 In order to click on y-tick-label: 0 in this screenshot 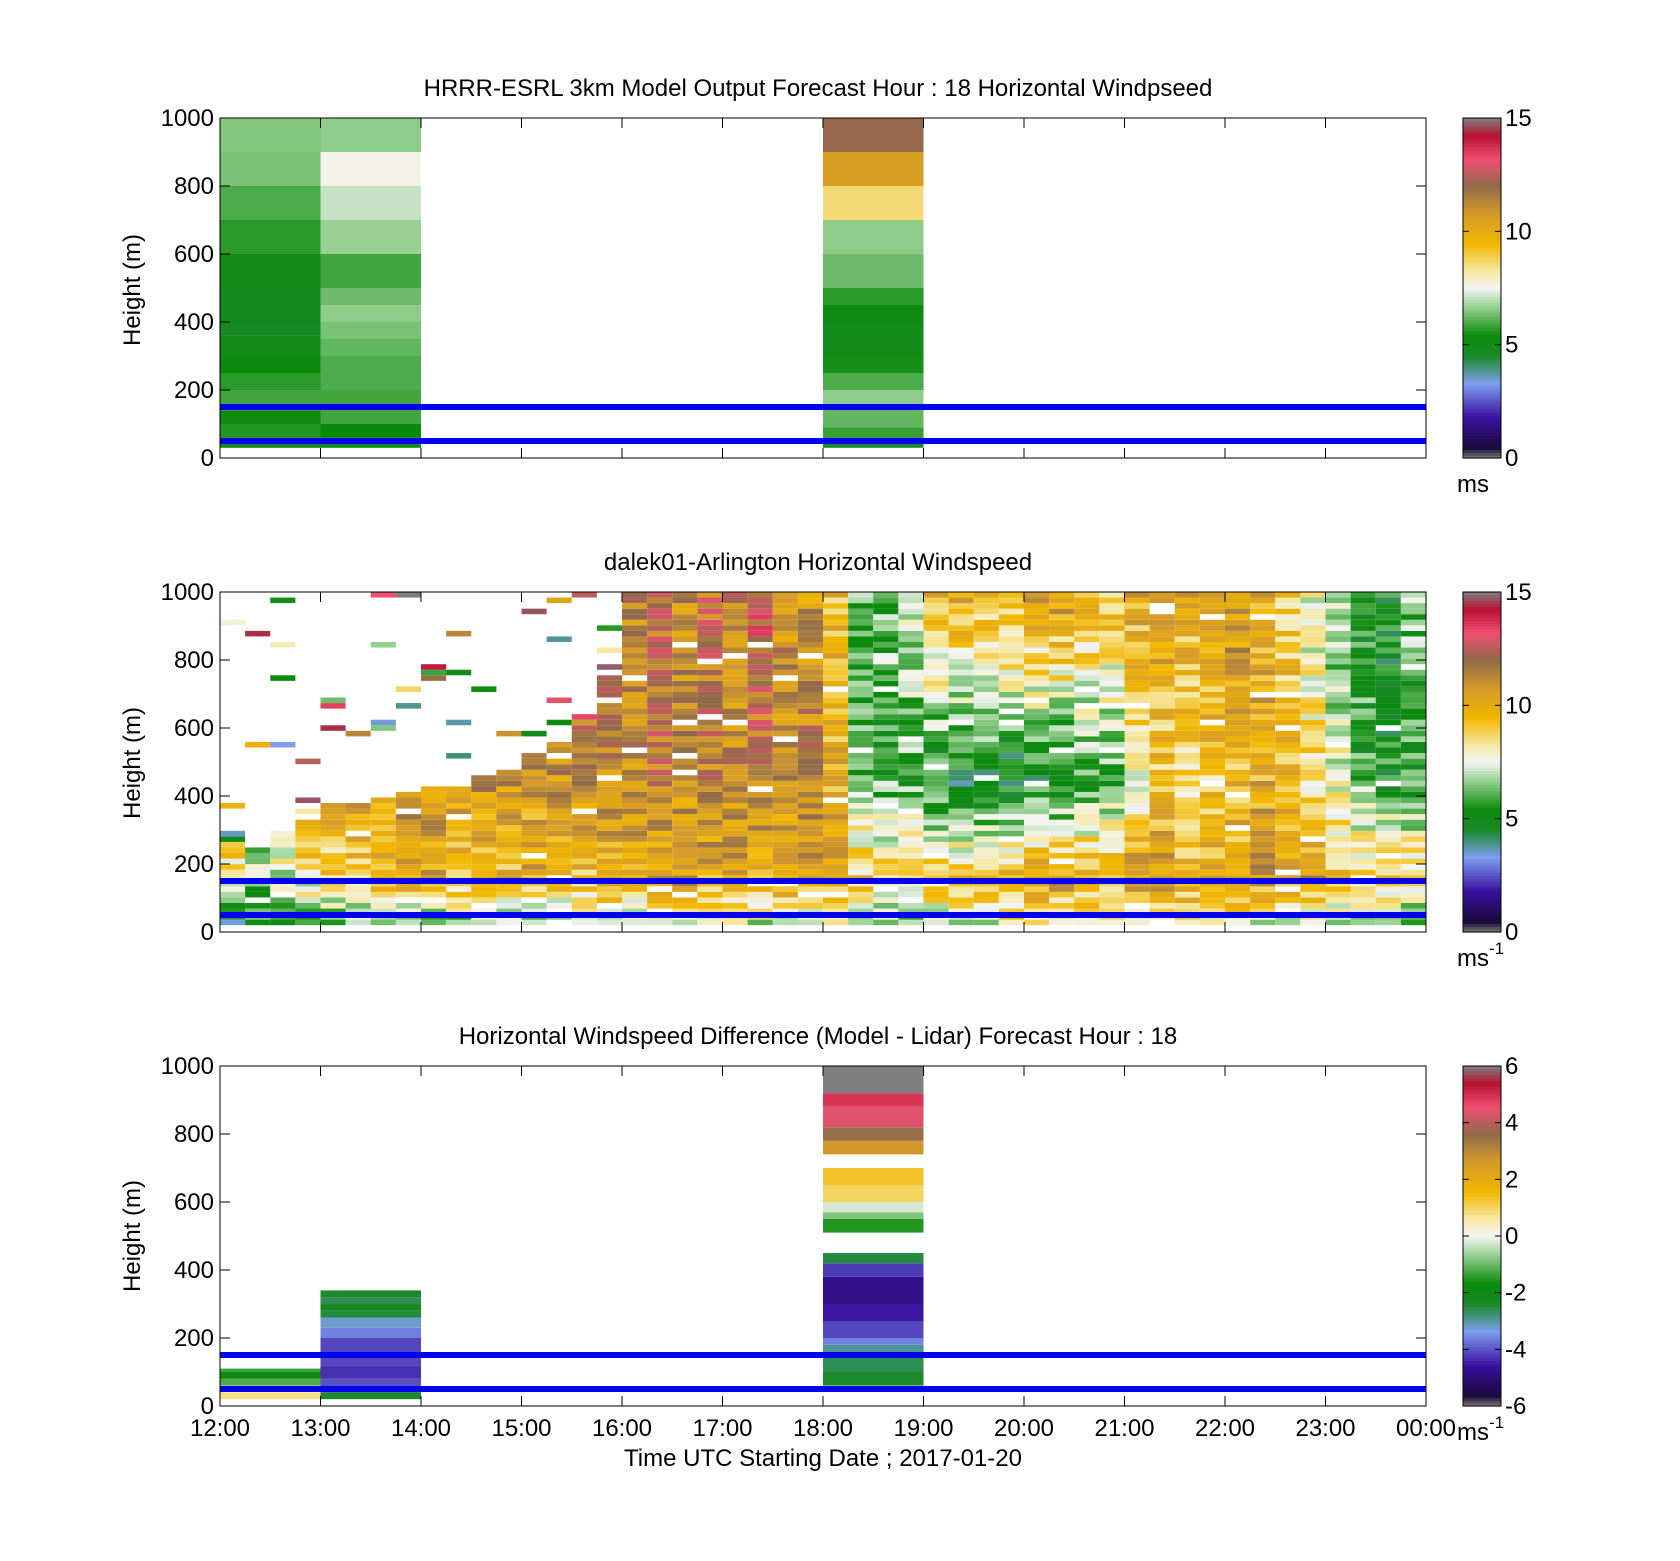, I will do `click(207, 932)`.